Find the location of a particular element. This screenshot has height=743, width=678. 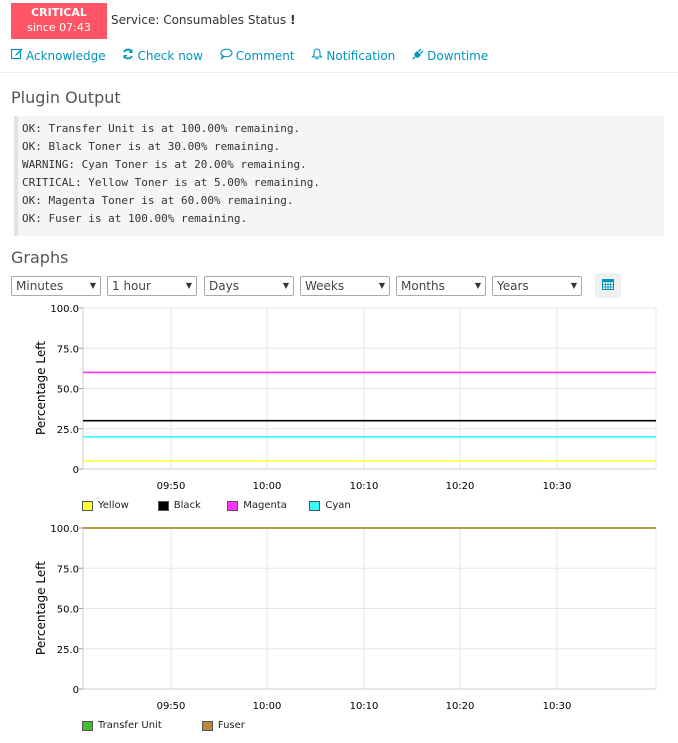

calendar-icon is located at coordinates (608, 284).